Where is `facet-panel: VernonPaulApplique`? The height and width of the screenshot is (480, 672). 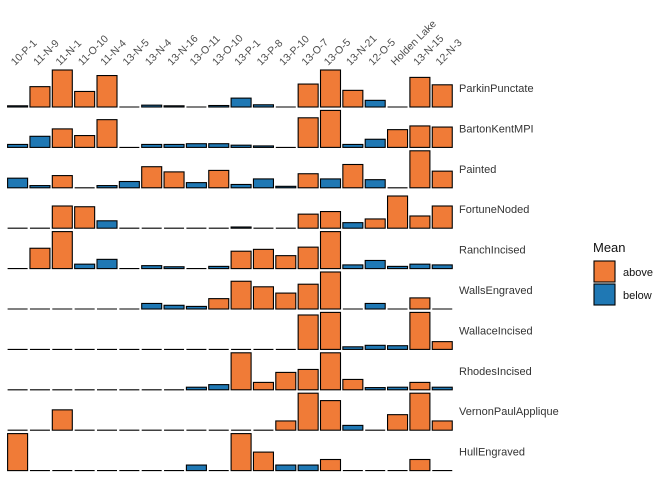 facet-panel: VernonPaulApplique is located at coordinates (283, 411).